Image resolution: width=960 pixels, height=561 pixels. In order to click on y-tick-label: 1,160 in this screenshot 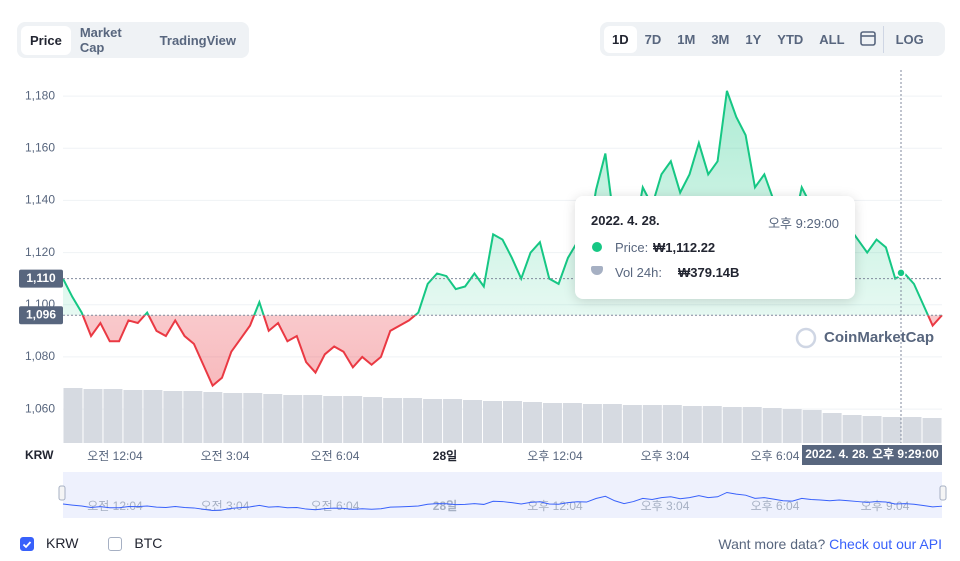, I will do `click(40, 147)`.